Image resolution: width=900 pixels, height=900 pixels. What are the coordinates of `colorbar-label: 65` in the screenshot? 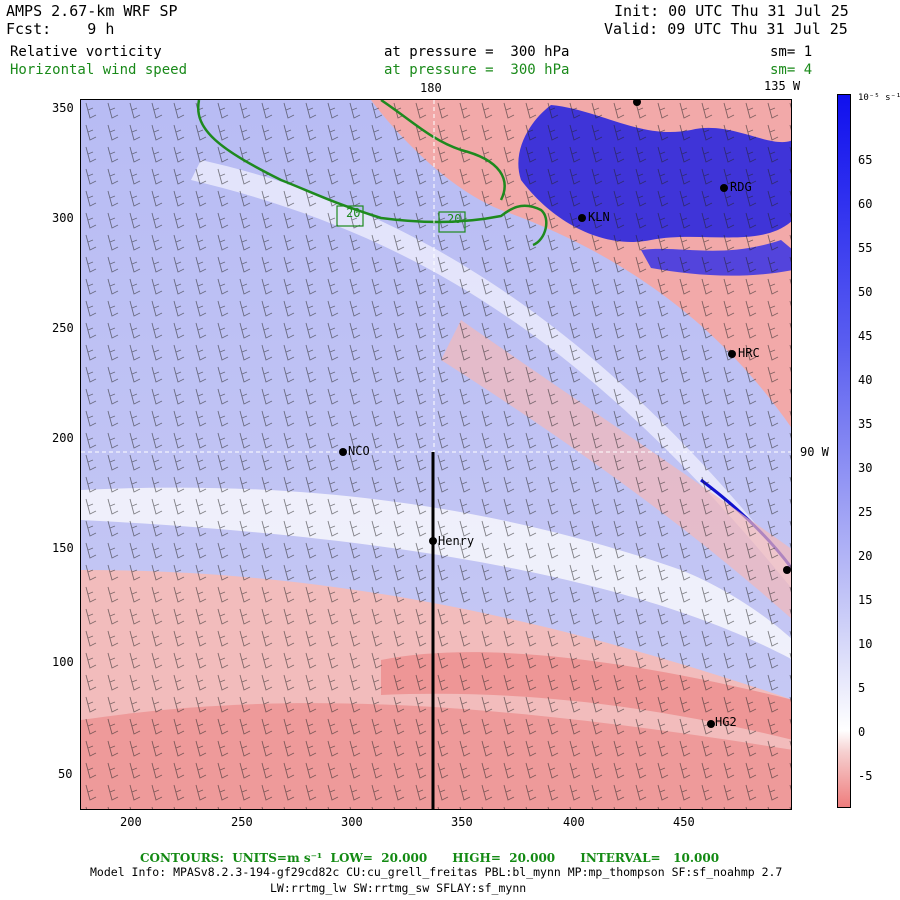 It's located at (865, 160).